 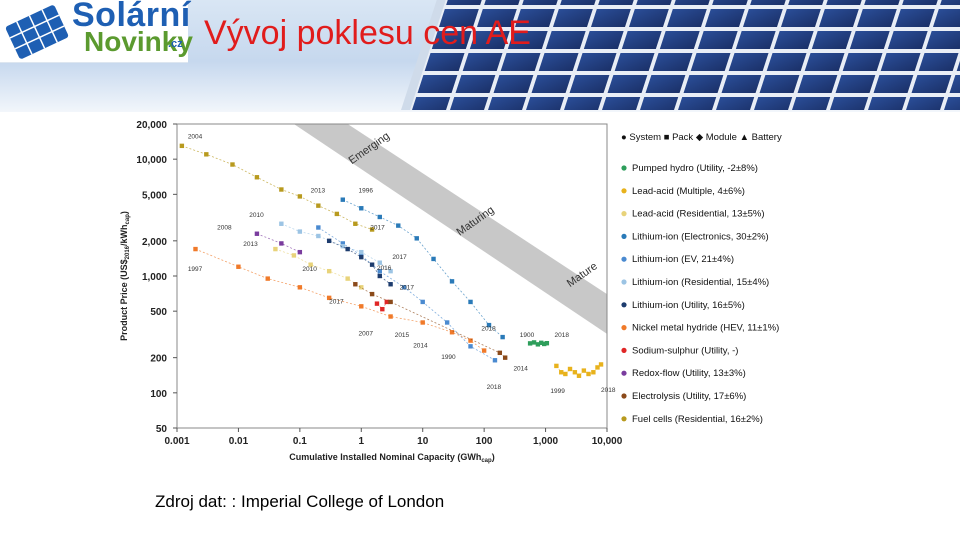 I want to click on year-annotation: 2018, so click(x=608, y=390).